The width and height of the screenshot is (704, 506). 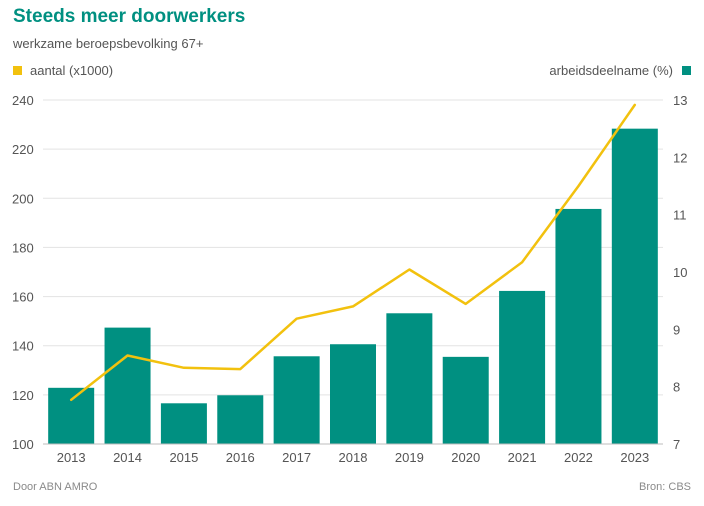 I want to click on x-tick-label: 2014, so click(x=127, y=457).